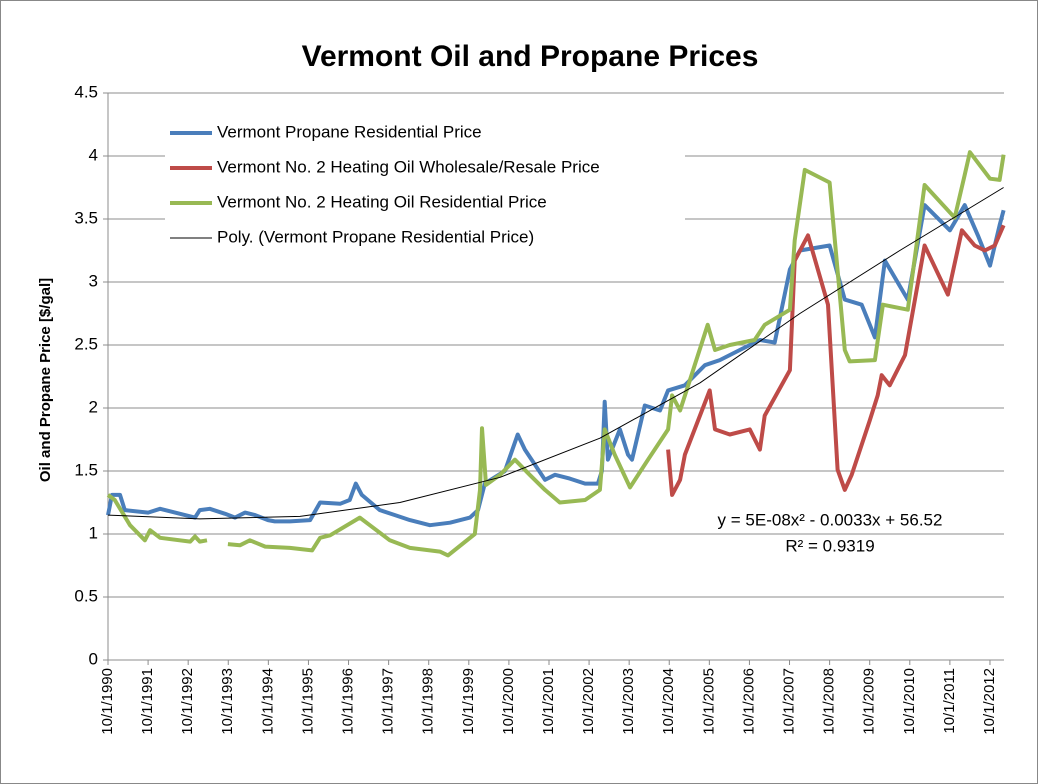 This screenshot has height=784, width=1038. Describe the element at coordinates (829, 701) in the screenshot. I see `x-tick-label: 10/1/2008` at that location.